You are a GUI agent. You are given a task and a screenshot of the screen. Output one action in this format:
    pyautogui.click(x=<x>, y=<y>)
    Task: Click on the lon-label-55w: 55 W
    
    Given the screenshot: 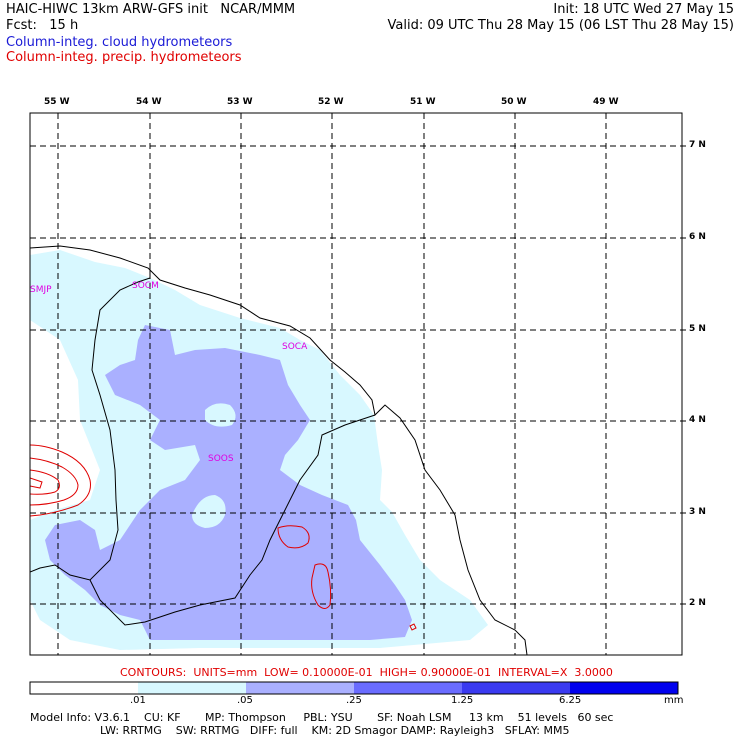 What is the action you would take?
    pyautogui.click(x=57, y=102)
    